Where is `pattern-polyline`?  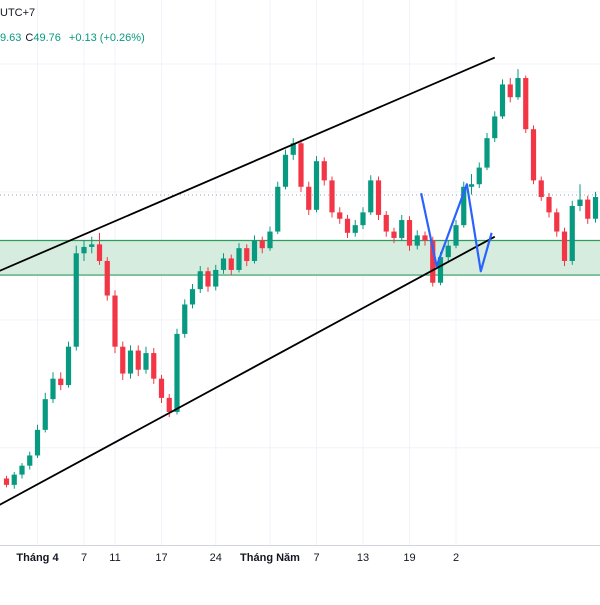
pattern-polyline is located at coordinates (456, 228).